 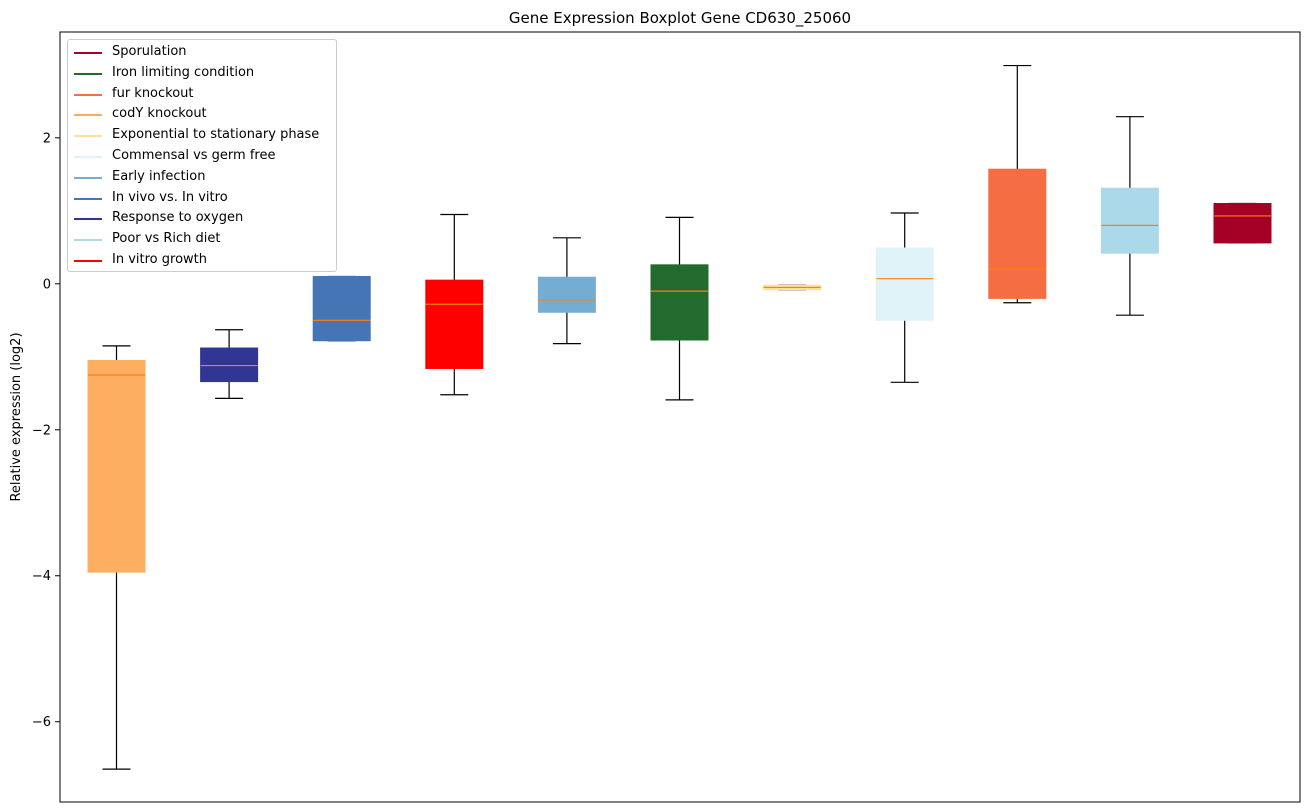 I want to click on legend-item: codY knockout, so click(x=202, y=114).